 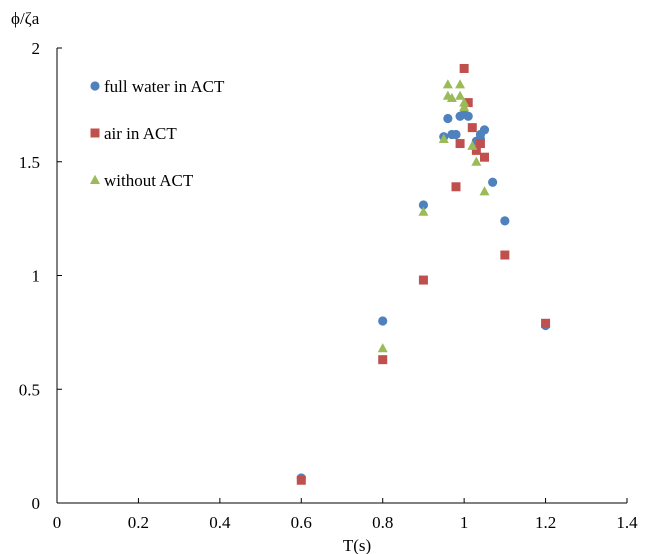 I want to click on legend-marker-circle, so click(x=95, y=86).